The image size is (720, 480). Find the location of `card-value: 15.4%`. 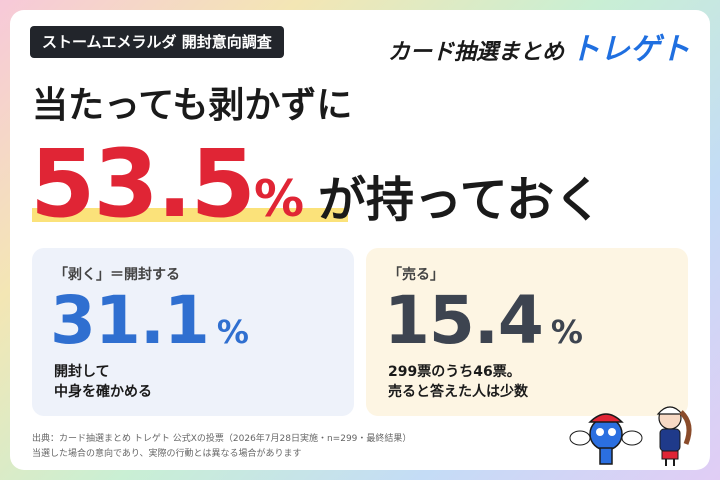

card-value: 15.4% is located at coordinates (483, 320).